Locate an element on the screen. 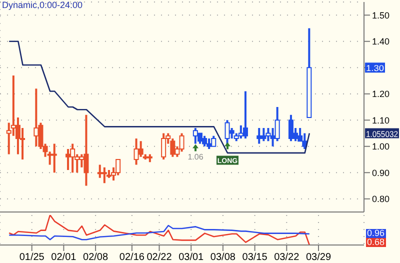  y-tick-label: 0.80 is located at coordinates (381, 199).